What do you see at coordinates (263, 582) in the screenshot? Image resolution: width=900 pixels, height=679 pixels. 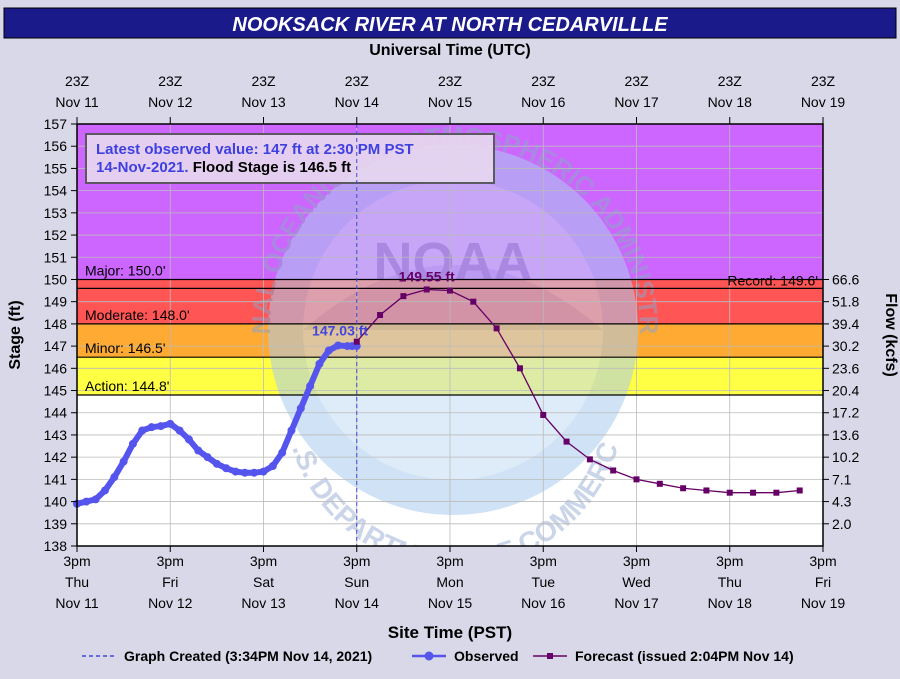 I see `bottom-tick-day-2: Sat` at bounding box center [263, 582].